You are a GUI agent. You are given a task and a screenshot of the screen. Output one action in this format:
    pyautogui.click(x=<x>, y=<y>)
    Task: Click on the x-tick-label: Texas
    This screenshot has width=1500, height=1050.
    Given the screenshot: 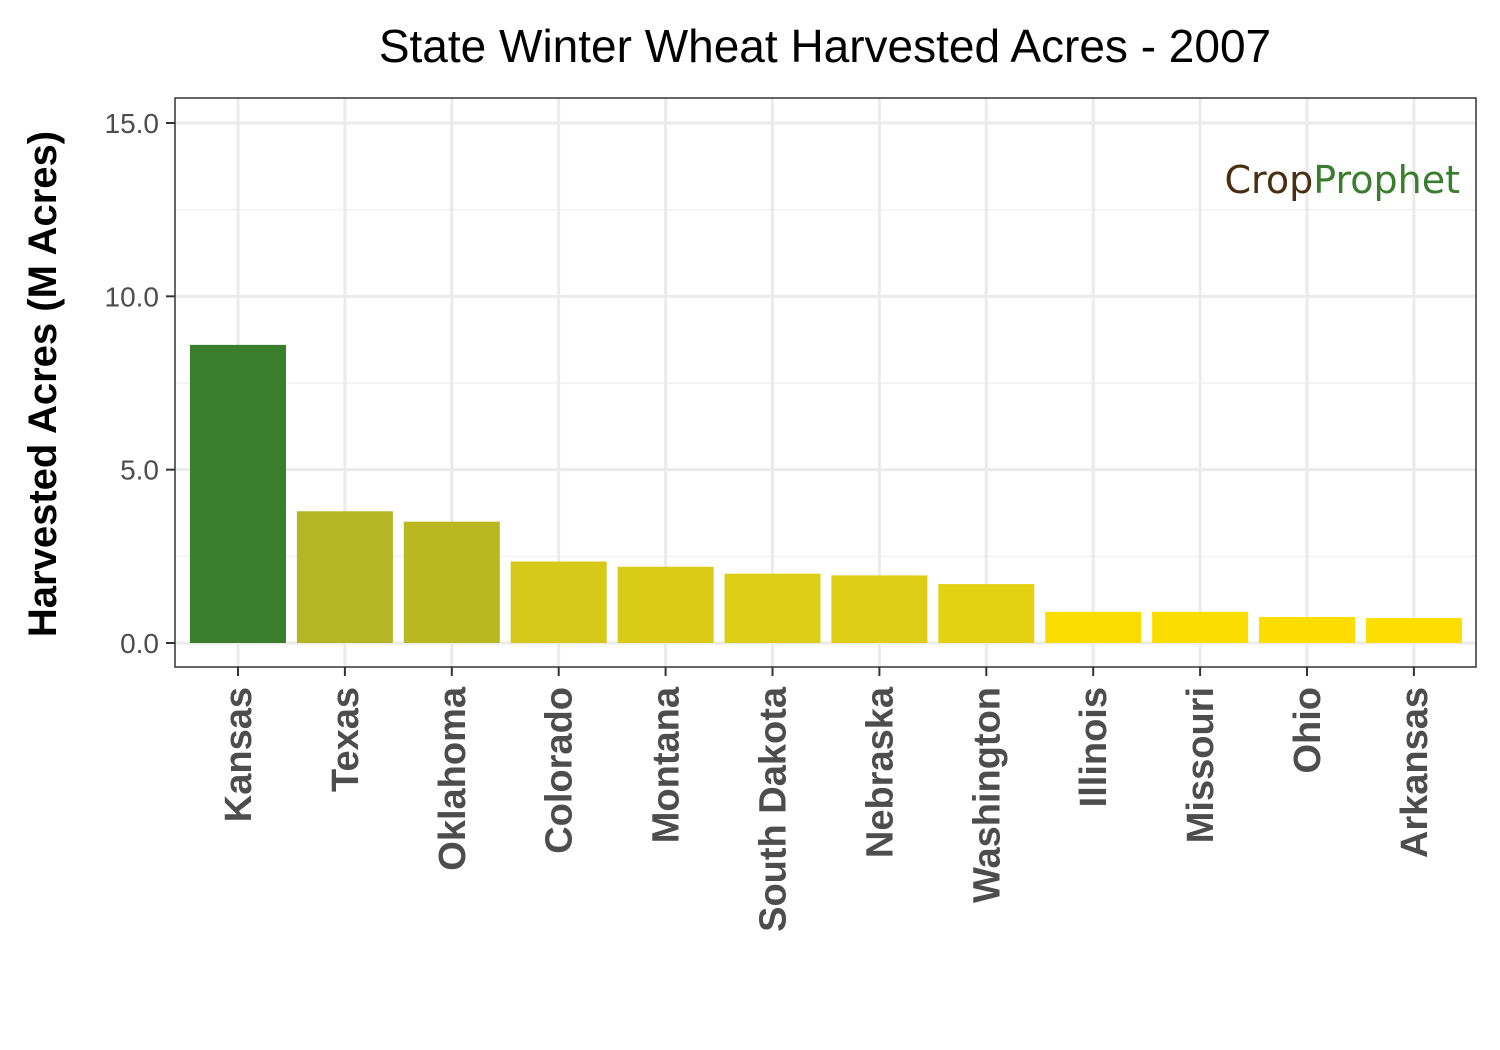 What is the action you would take?
    pyautogui.click(x=346, y=739)
    